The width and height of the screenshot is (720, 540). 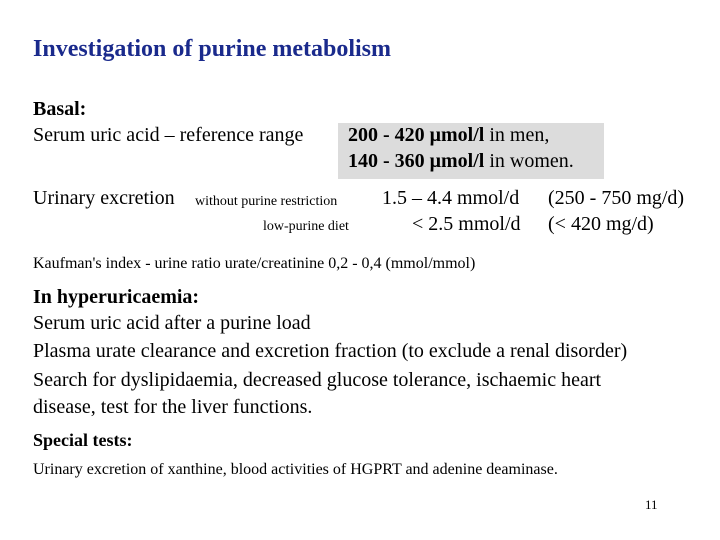 I want to click on men-reference-range: 200 - 420 μmol/l in men,, so click(x=448, y=135).